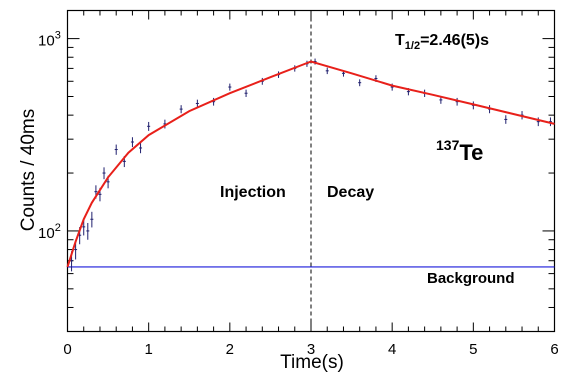  What do you see at coordinates (442, 42) in the screenshot?
I see `half-life-label: T1/2=2.46(5)s` at bounding box center [442, 42].